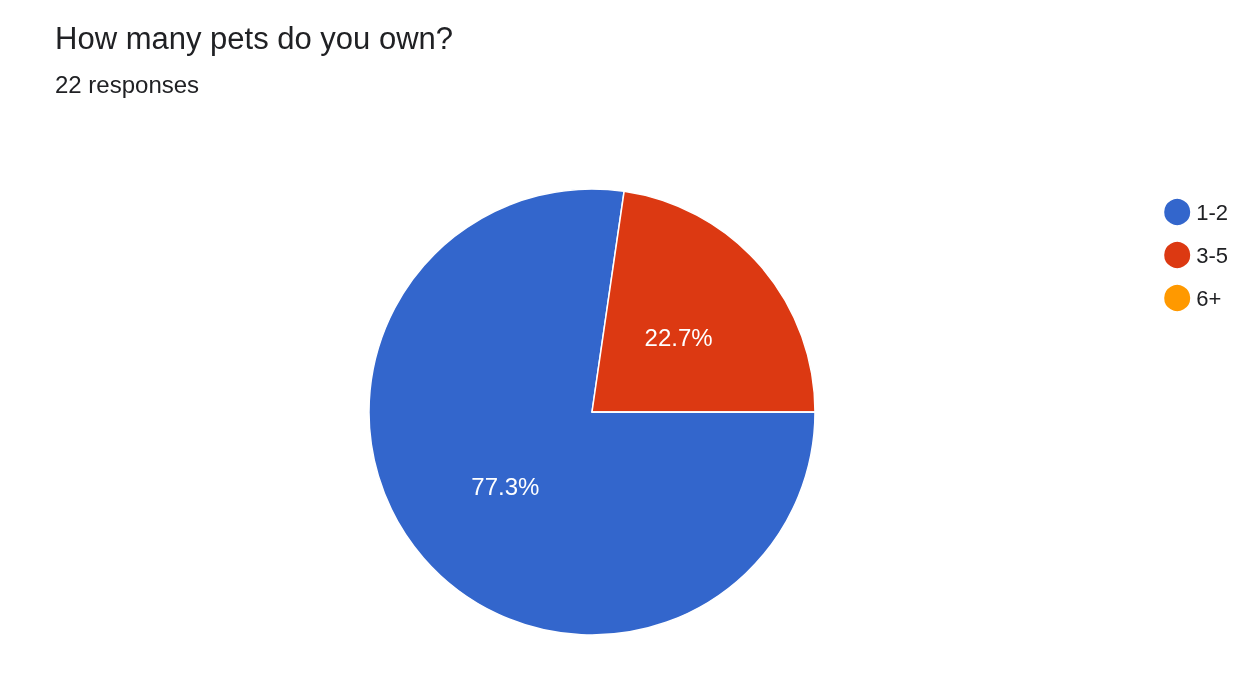  What do you see at coordinates (505, 487) in the screenshot?
I see `data-label: 77.3%` at bounding box center [505, 487].